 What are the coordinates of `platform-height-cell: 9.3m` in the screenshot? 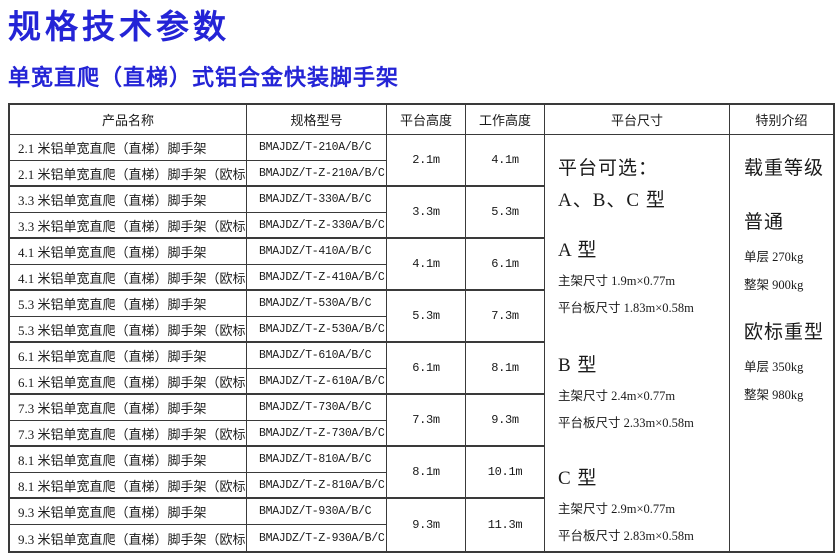 It's located at (426, 525).